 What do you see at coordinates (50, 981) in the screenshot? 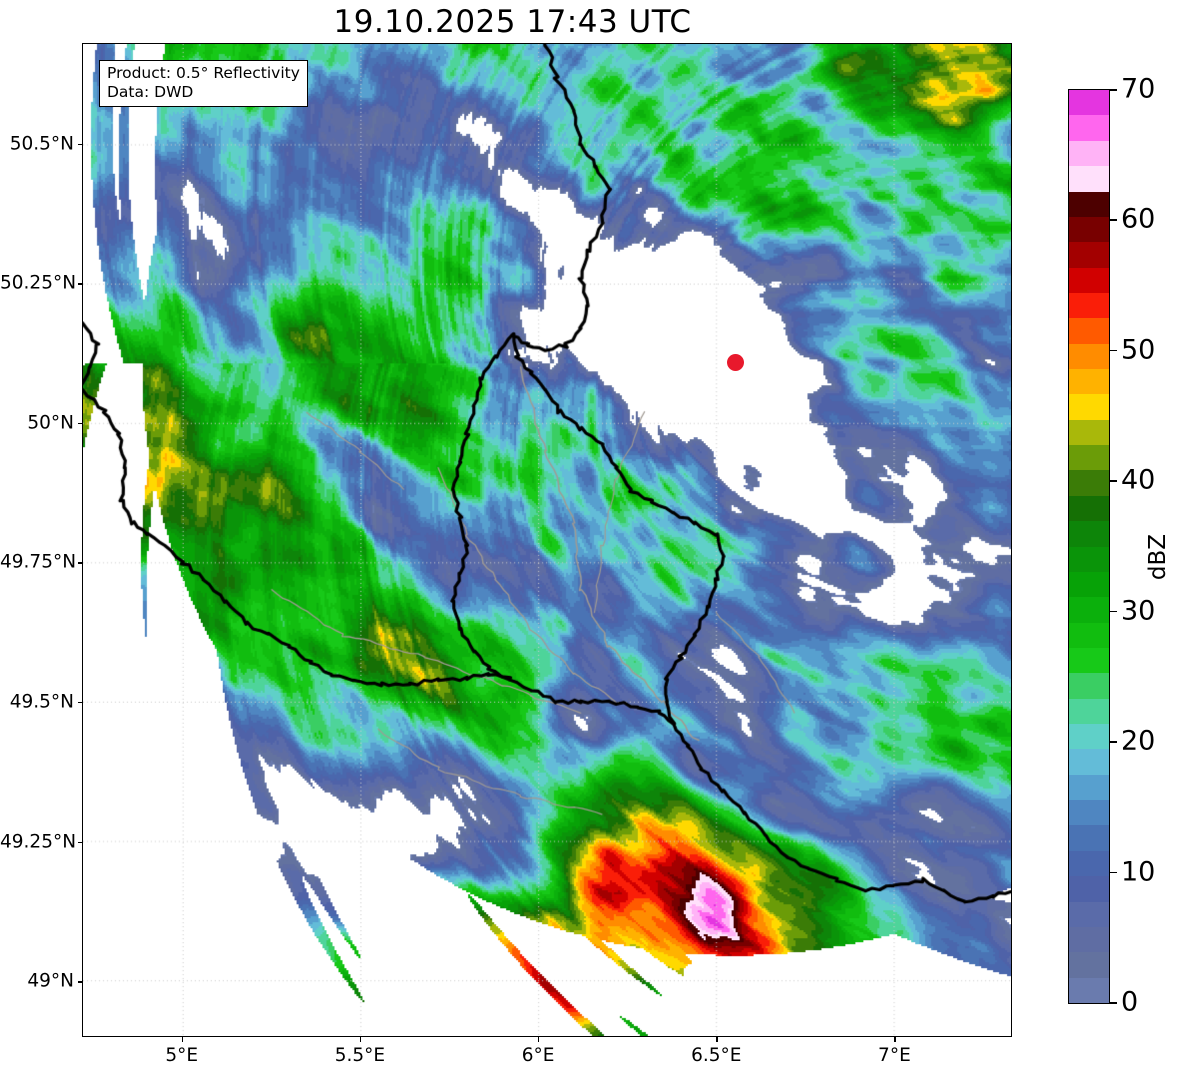
I see `y-axis-tick-label: 49°N` at bounding box center [50, 981].